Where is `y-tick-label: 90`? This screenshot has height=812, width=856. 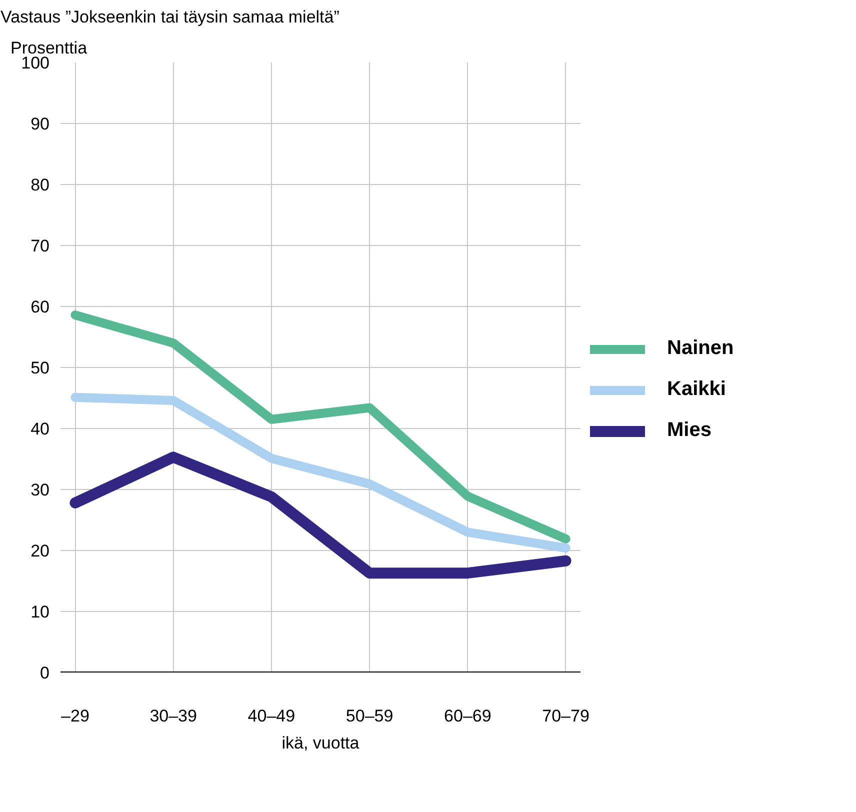
y-tick-label: 90 is located at coordinates (40, 124).